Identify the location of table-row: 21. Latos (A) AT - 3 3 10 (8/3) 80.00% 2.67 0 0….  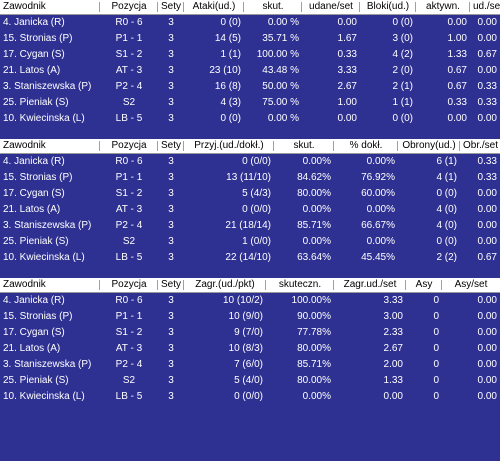
(250, 349).